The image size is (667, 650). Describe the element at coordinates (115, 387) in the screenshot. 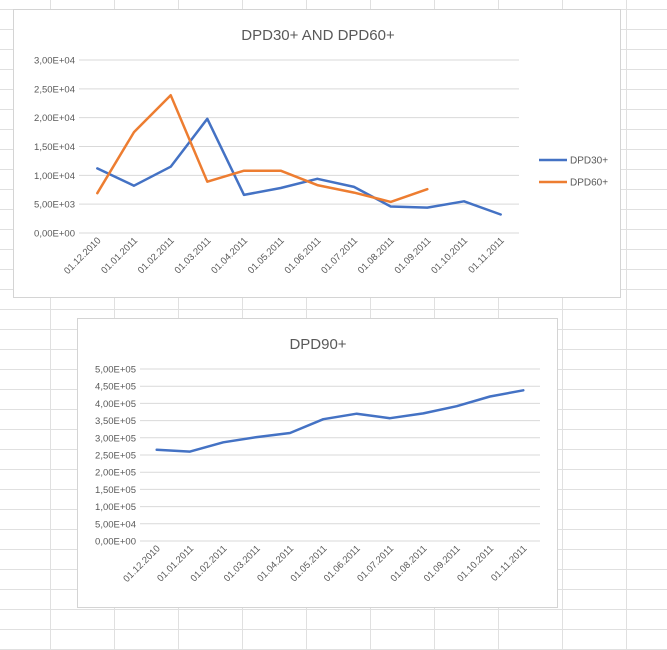

I see `chart2-y-tick-label: 4,50E+05` at that location.